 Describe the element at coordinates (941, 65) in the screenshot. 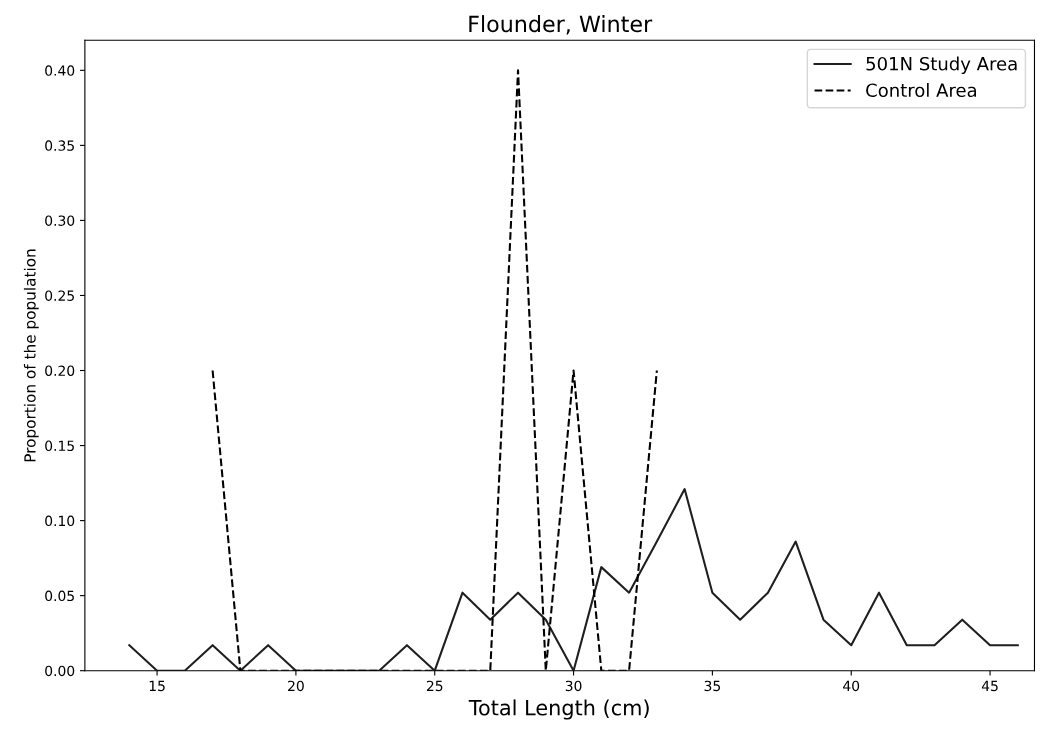

I see `legend-label: 501N Study Area` at that location.